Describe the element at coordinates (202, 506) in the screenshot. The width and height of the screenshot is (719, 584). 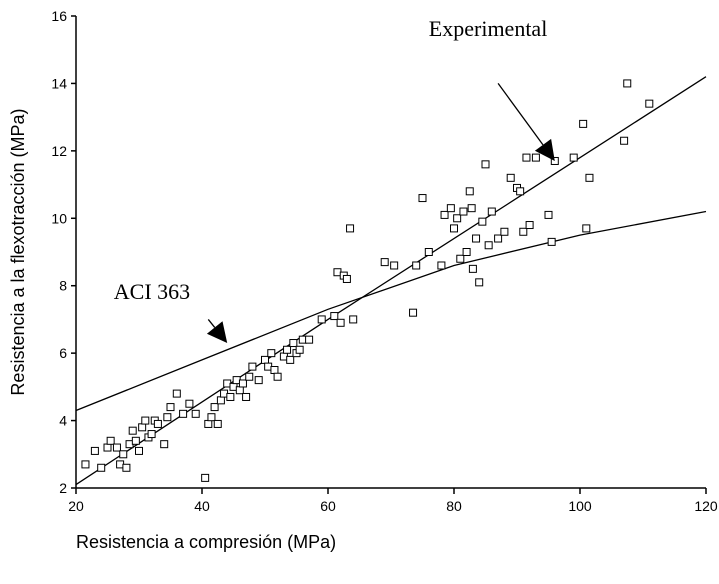
I see `x-tick-label: 40` at that location.